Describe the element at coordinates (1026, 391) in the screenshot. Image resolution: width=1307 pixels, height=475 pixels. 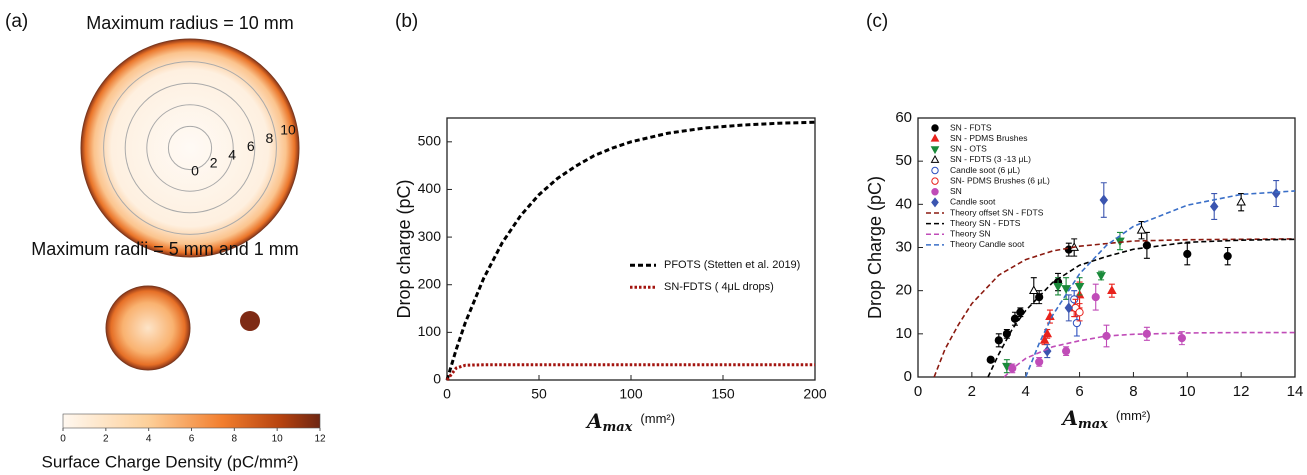
I see `x-tick-label: 4` at that location.